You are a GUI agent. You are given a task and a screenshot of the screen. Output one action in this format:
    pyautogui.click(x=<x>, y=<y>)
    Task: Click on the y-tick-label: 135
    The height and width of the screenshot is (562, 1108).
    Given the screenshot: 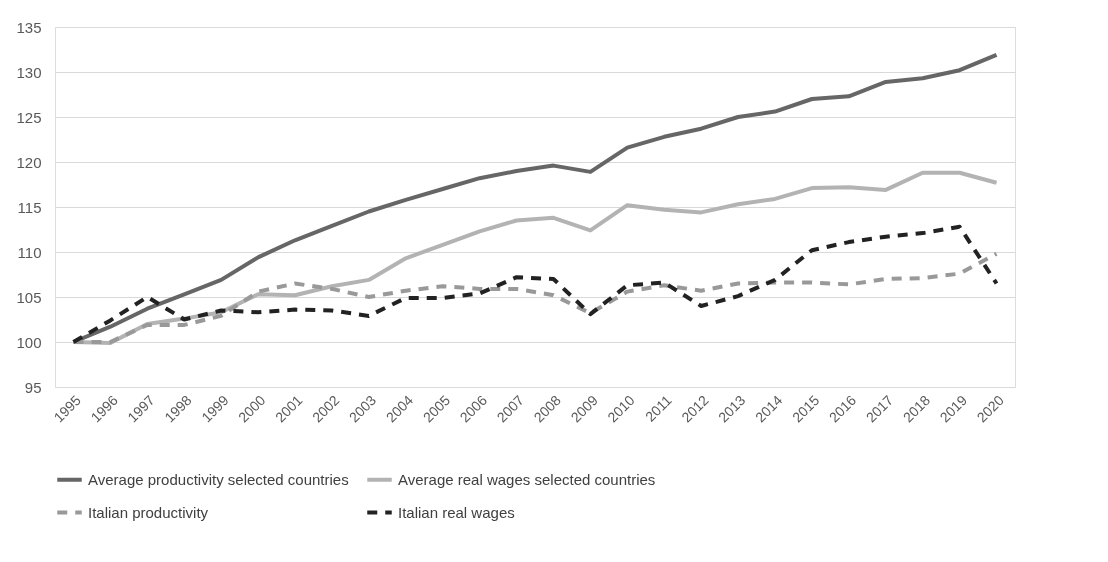 What is the action you would take?
    pyautogui.click(x=29, y=27)
    